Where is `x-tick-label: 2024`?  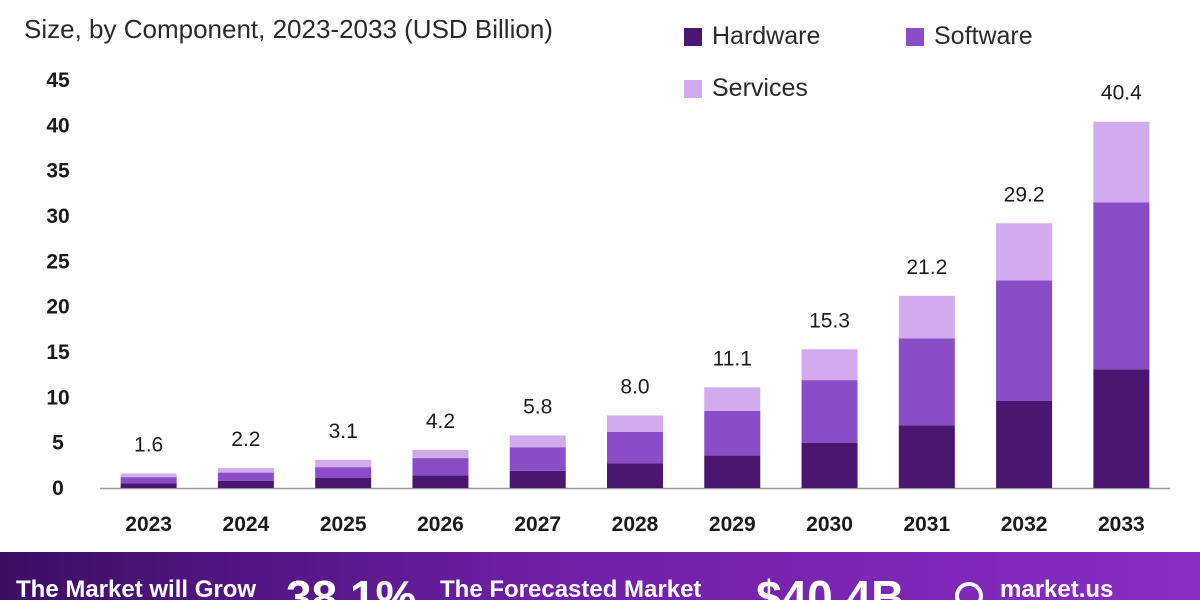 x-tick-label: 2024 is located at coordinates (246, 524).